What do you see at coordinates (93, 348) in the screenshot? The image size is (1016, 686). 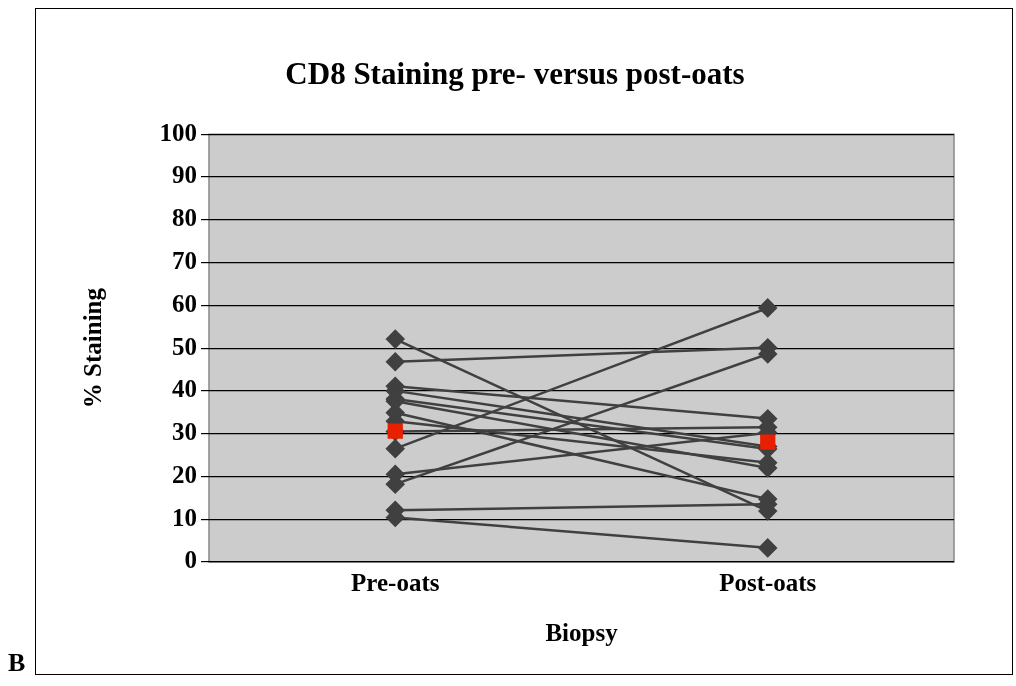 I see `y-axis-title: % Staining` at bounding box center [93, 348].